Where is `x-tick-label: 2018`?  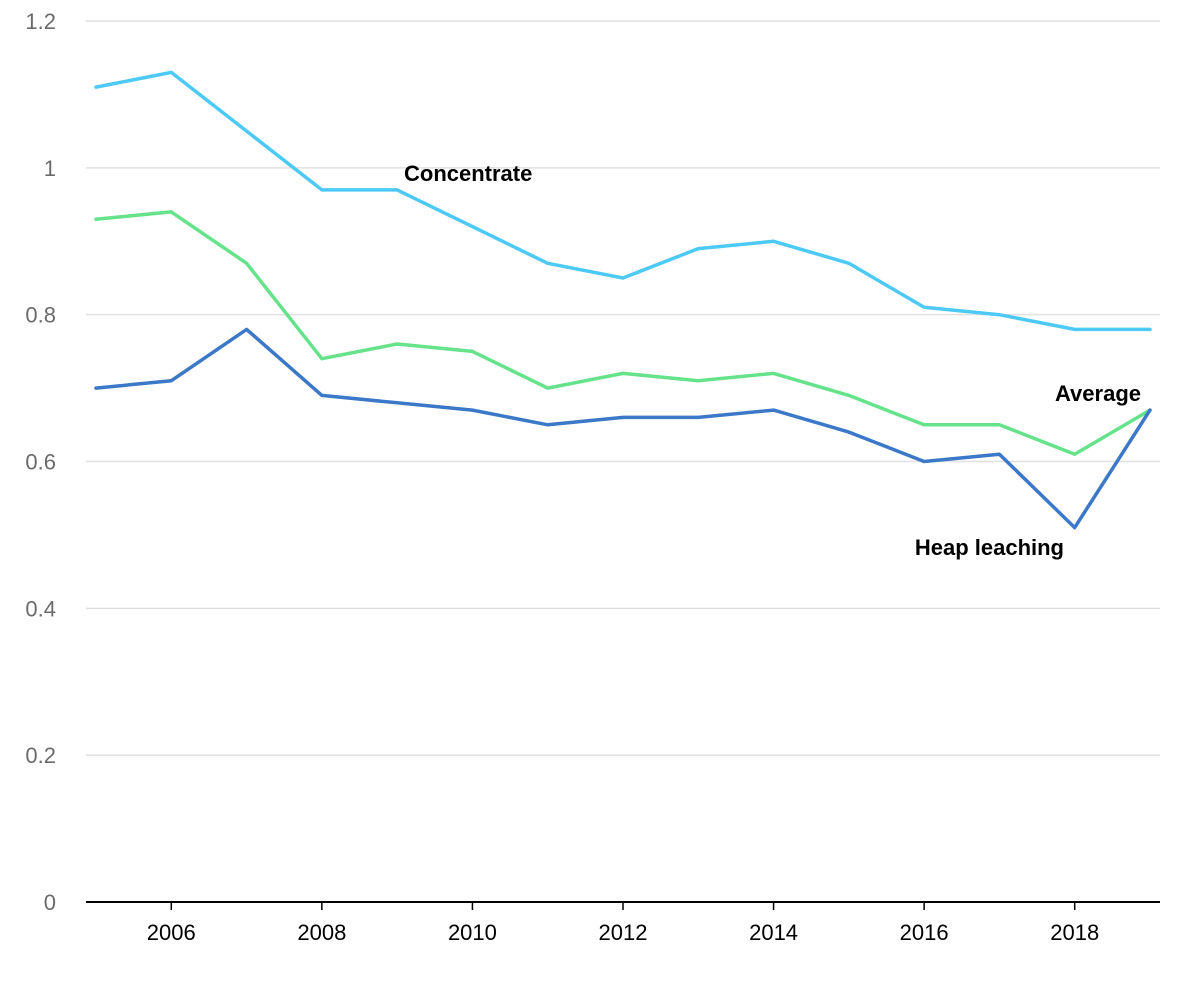 x-tick-label: 2018 is located at coordinates (1074, 932).